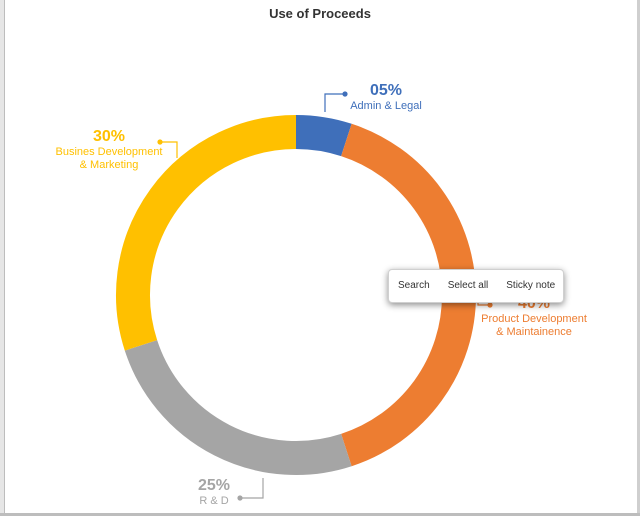 The image size is (640, 516). I want to click on label-business-name1: Busines Development, so click(109, 152).